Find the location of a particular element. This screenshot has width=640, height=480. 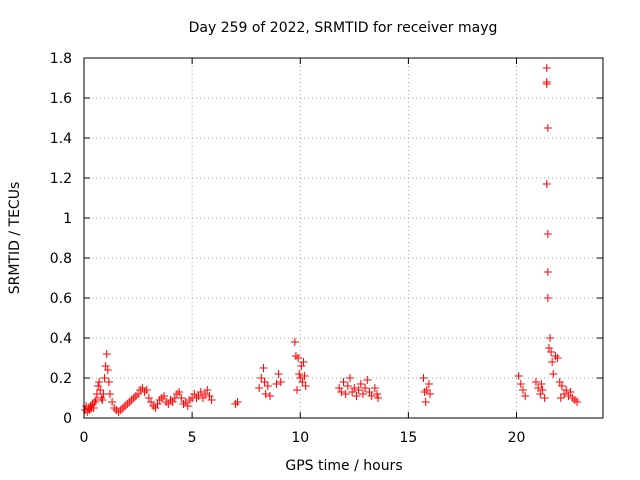

y-tick-label: 1.6 is located at coordinates (61, 99).